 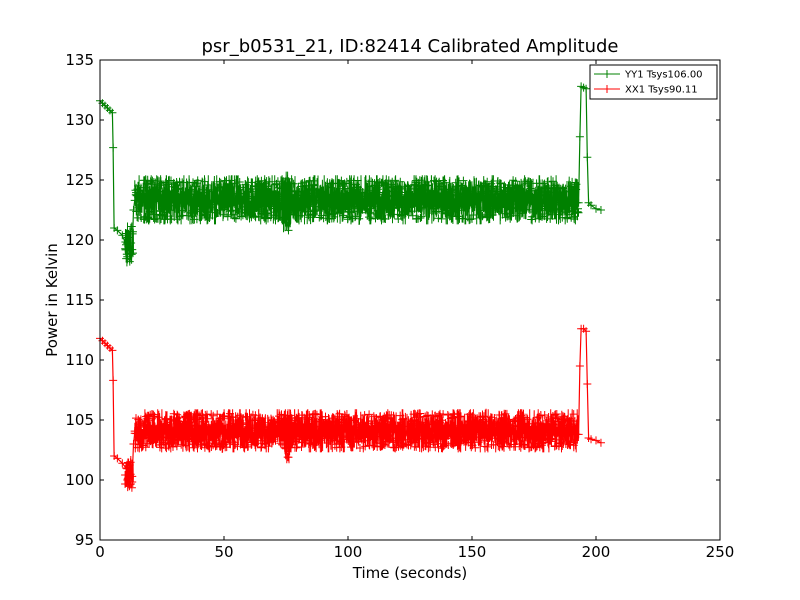 What do you see at coordinates (223, 552) in the screenshot?
I see `x-tick-label: 50` at bounding box center [223, 552].